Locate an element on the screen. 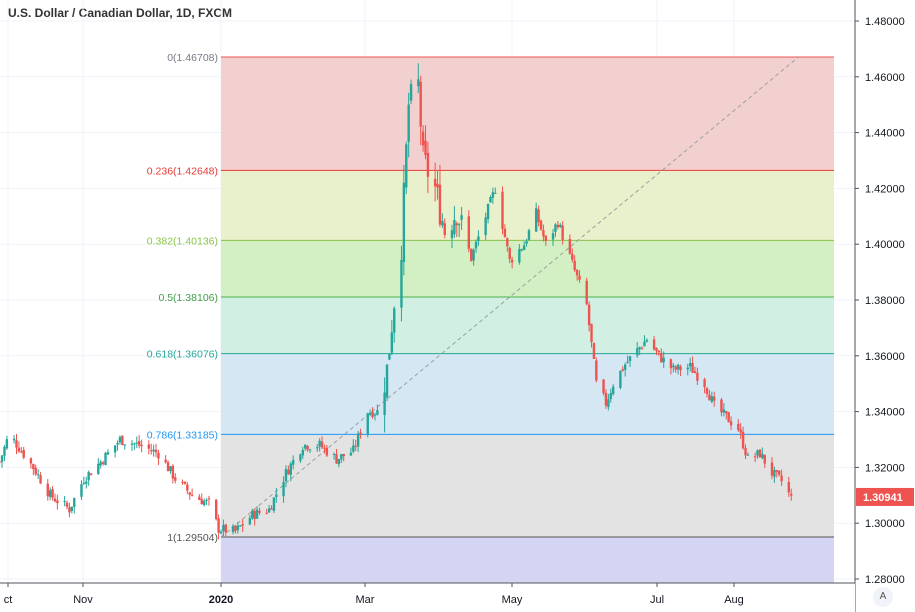  time-axis-panel is located at coordinates (427, 597).